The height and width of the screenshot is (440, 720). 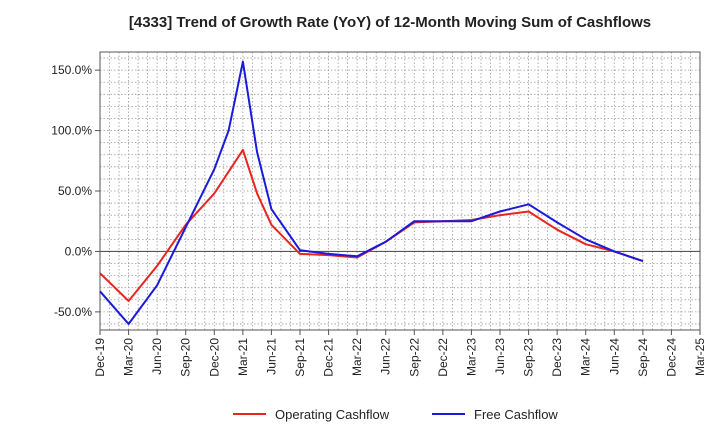 What do you see at coordinates (386, 356) in the screenshot?
I see `x-tick-label: Jun-22` at bounding box center [386, 356].